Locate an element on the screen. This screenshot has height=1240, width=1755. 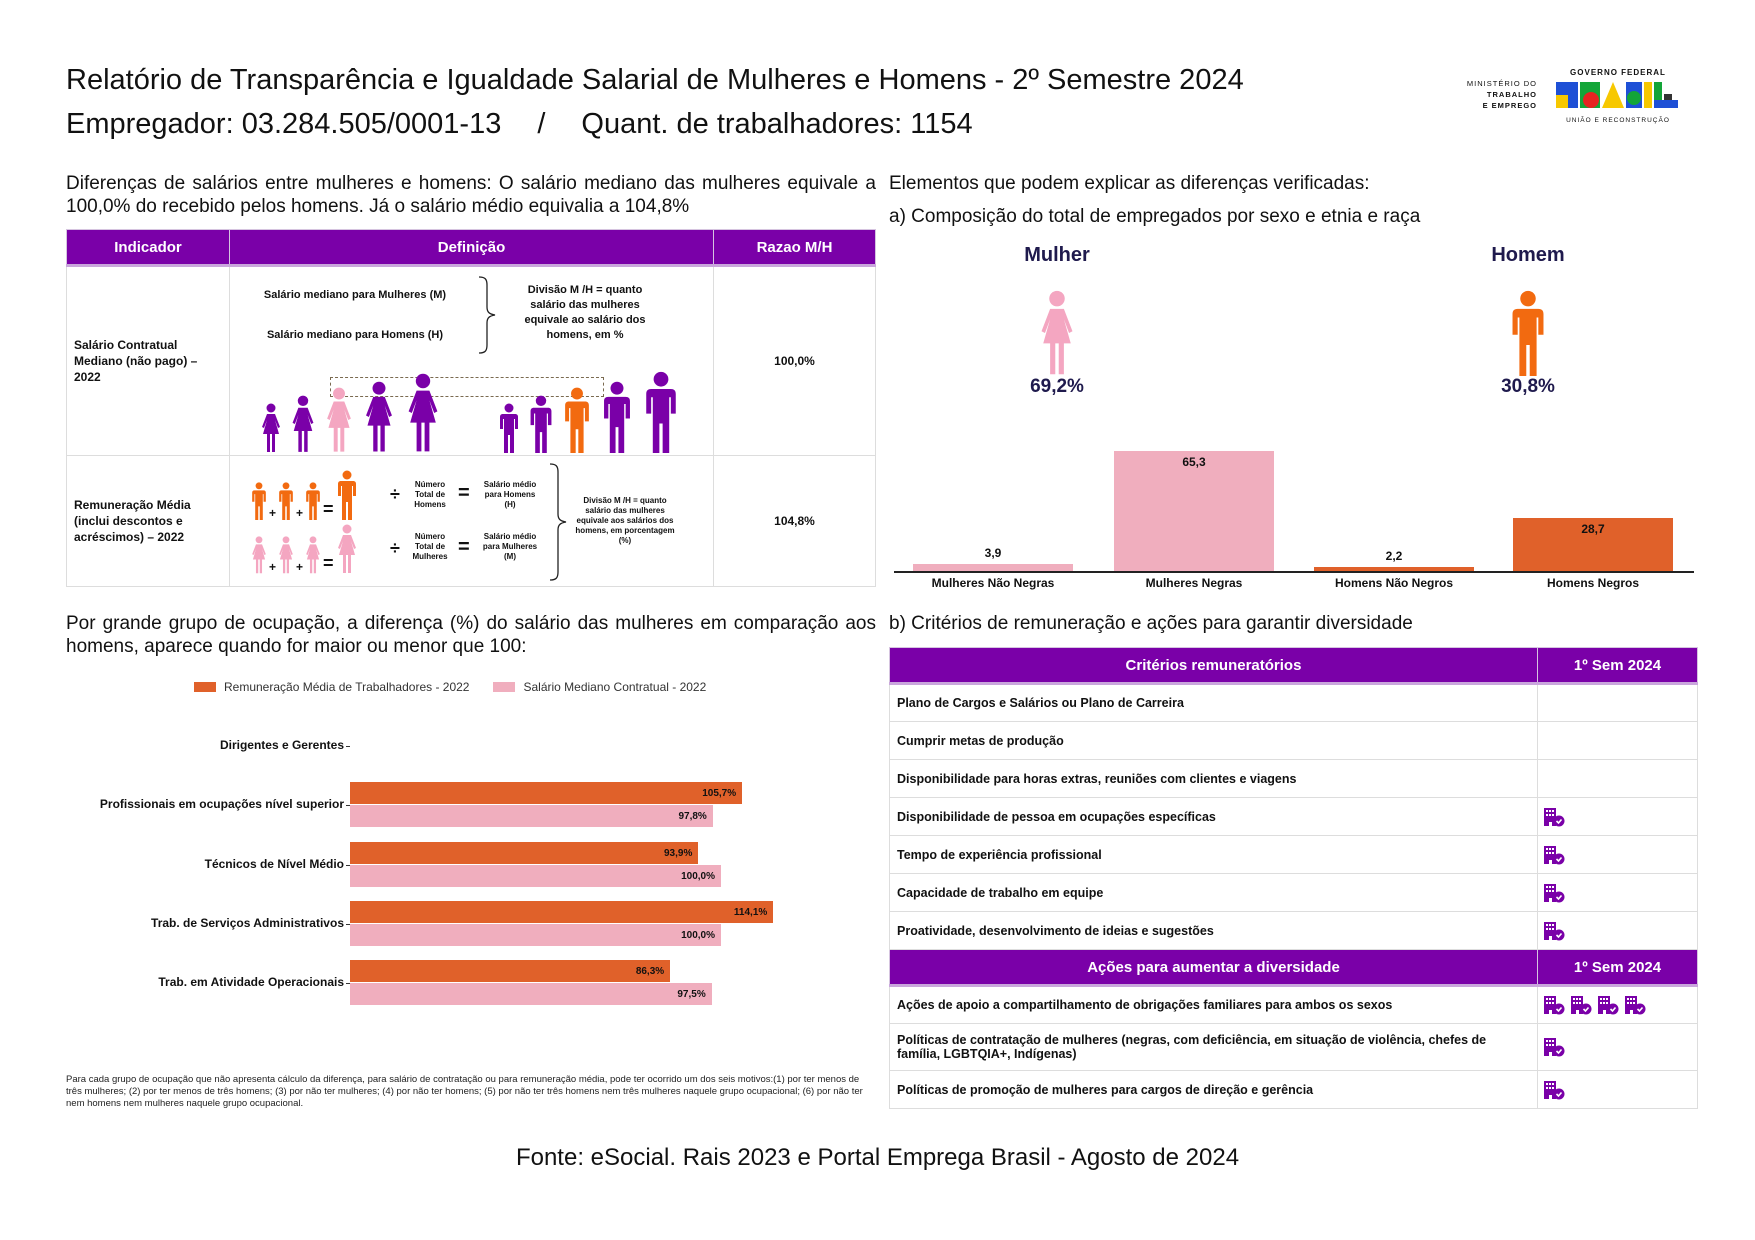
logo-text: TRABALHO is located at coordinates (1511, 94).